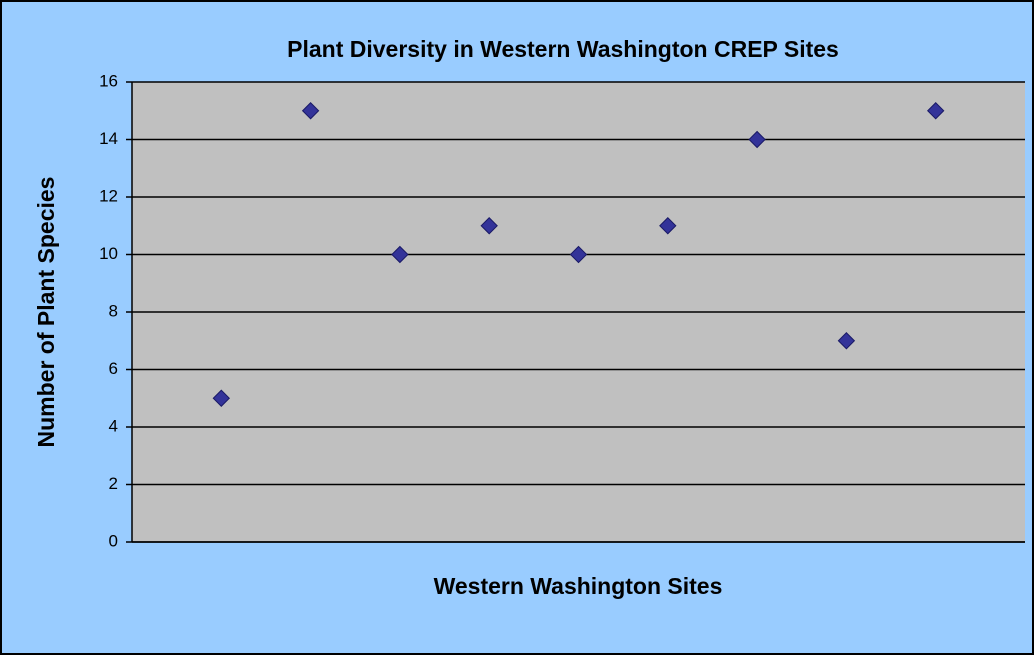 This screenshot has height=655, width=1034. I want to click on x-axis-label: Western Washington Sites, so click(578, 586).